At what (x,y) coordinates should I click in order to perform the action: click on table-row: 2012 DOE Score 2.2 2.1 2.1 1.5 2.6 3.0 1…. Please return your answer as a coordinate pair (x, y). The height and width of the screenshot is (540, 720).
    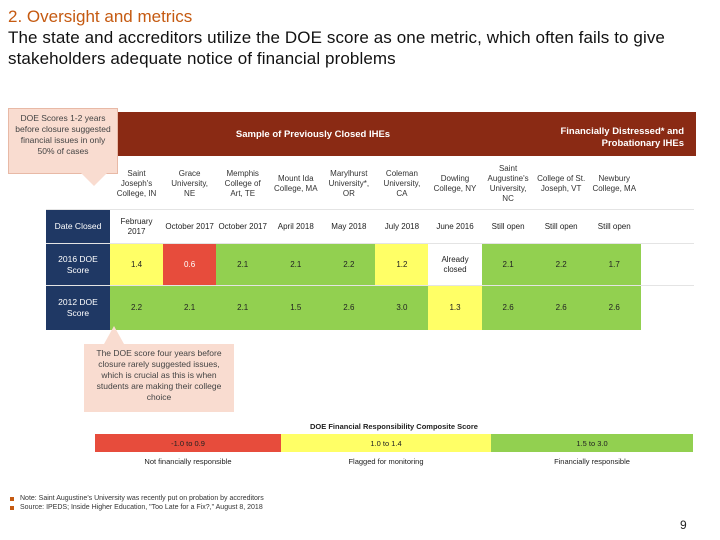
    Looking at the image, I should click on (370, 308).